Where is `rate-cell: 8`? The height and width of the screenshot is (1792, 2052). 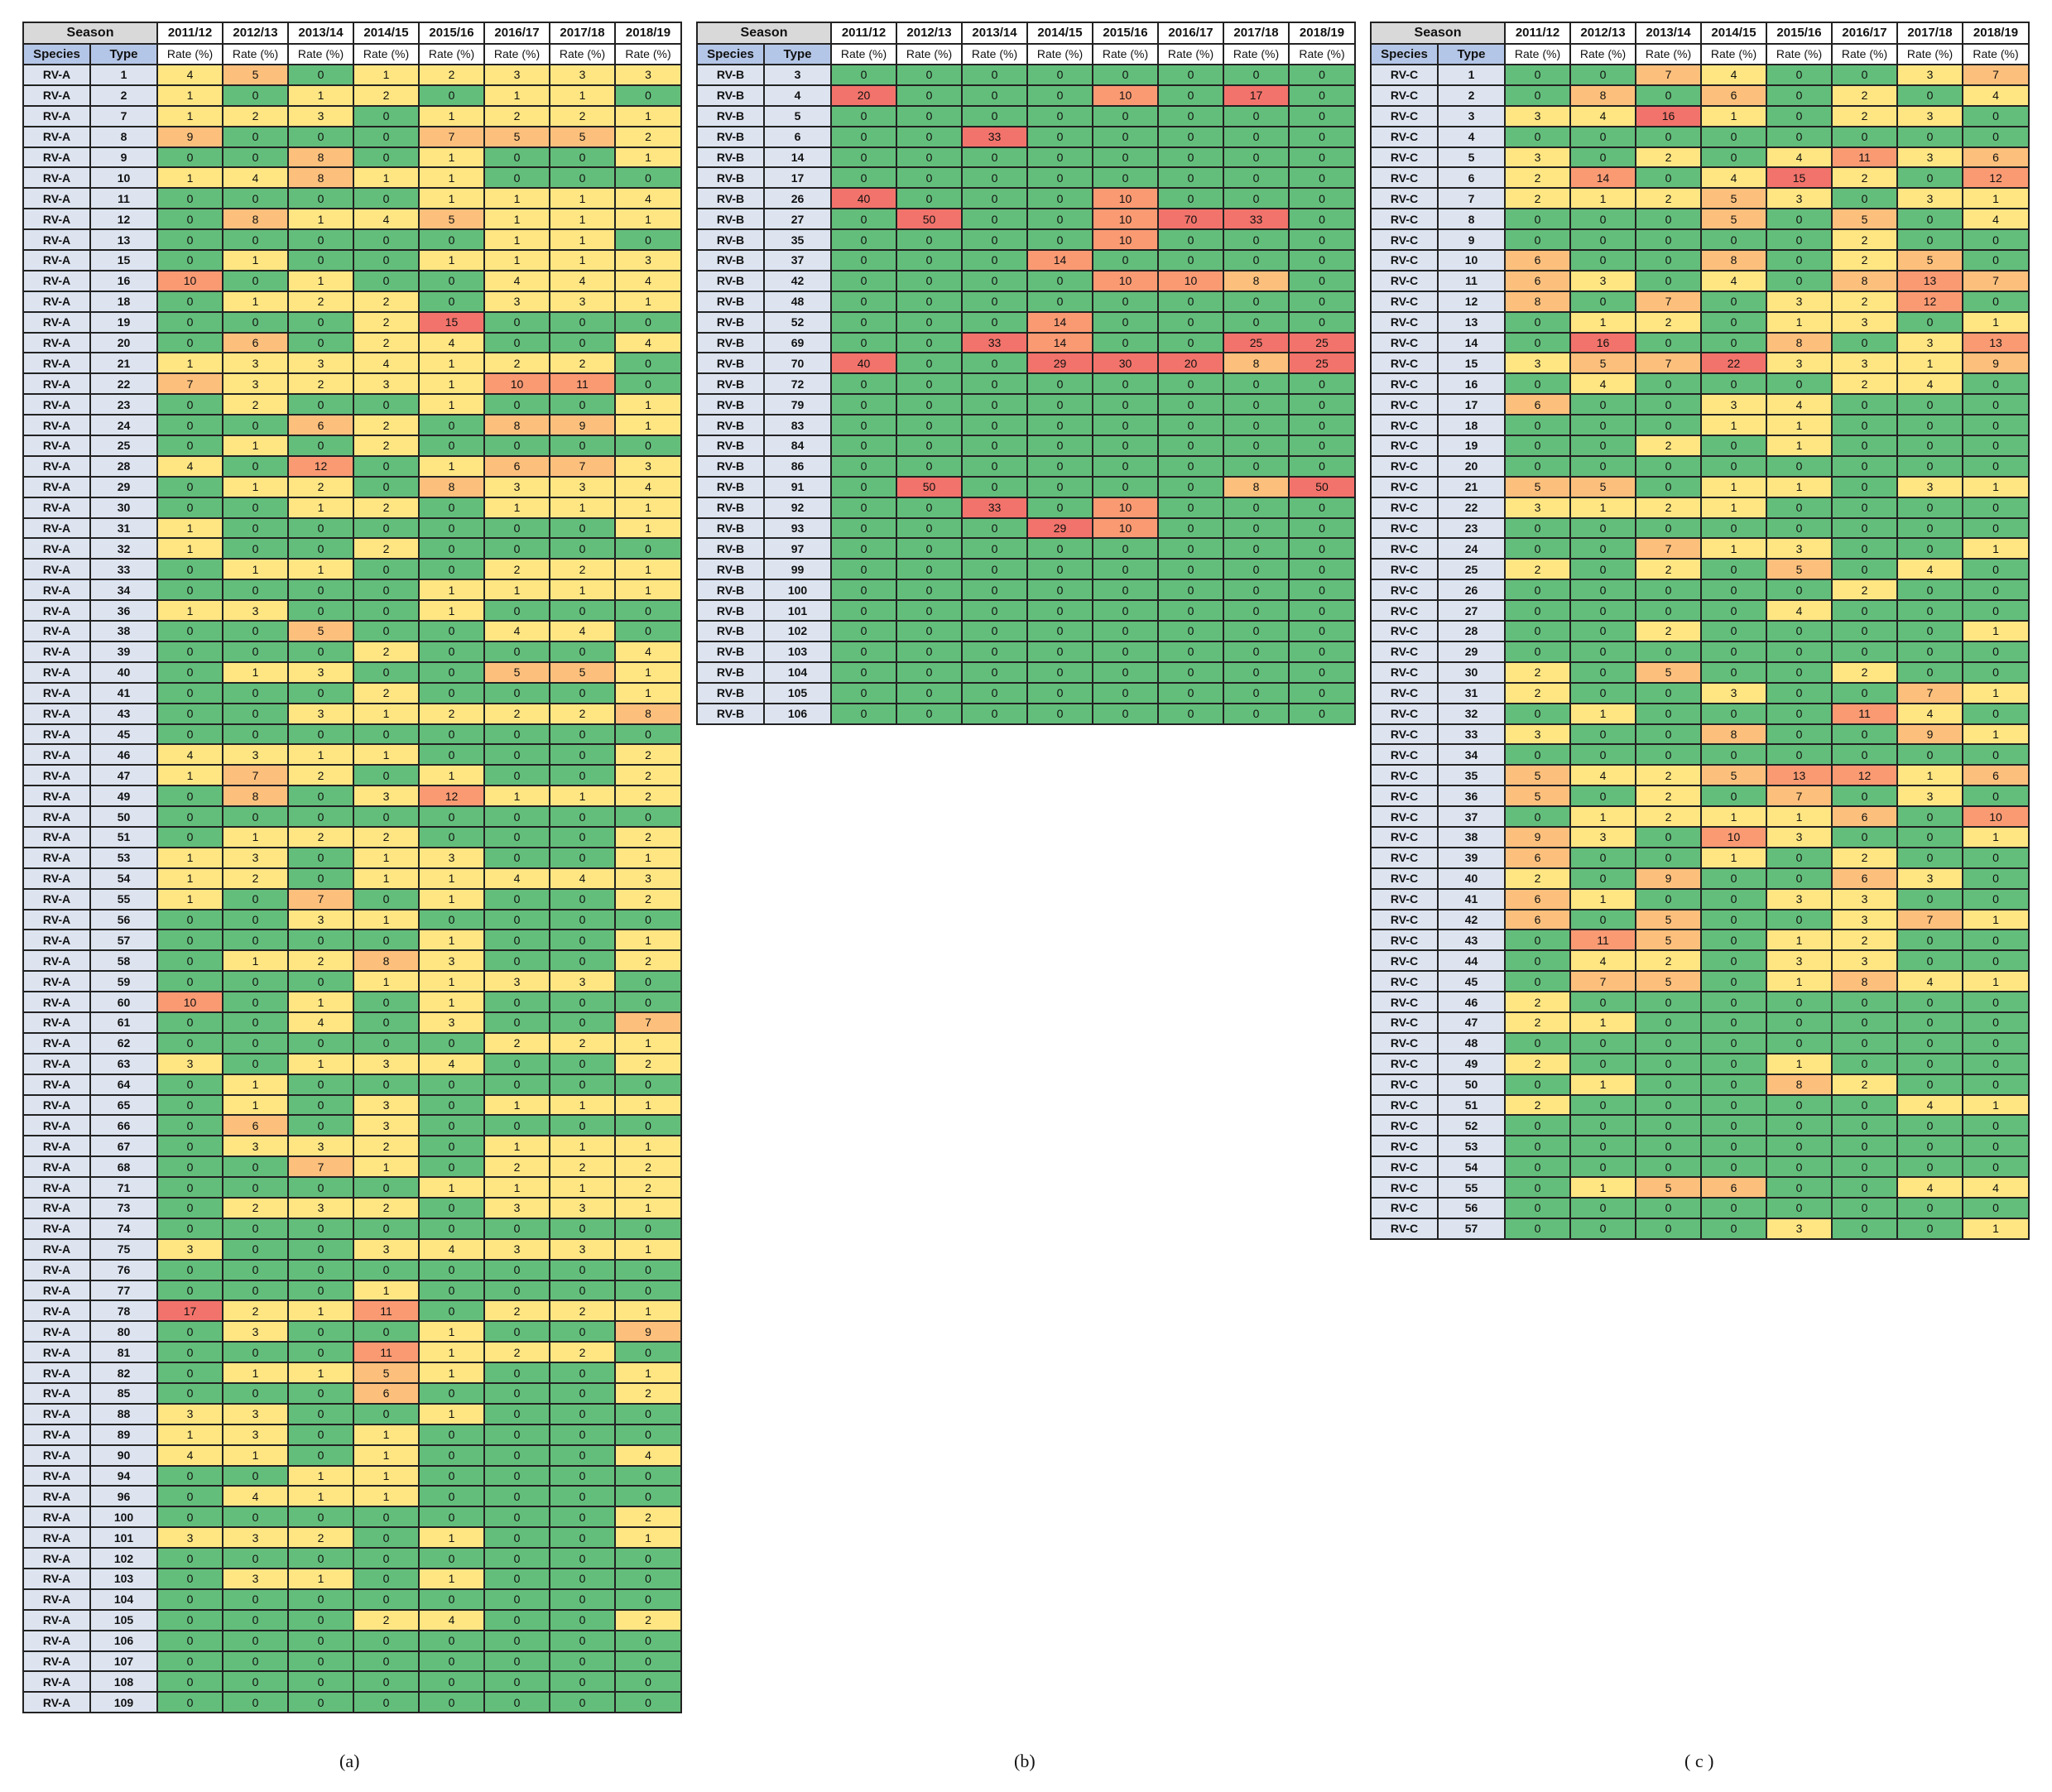
rate-cell: 8 is located at coordinates (1799, 1084).